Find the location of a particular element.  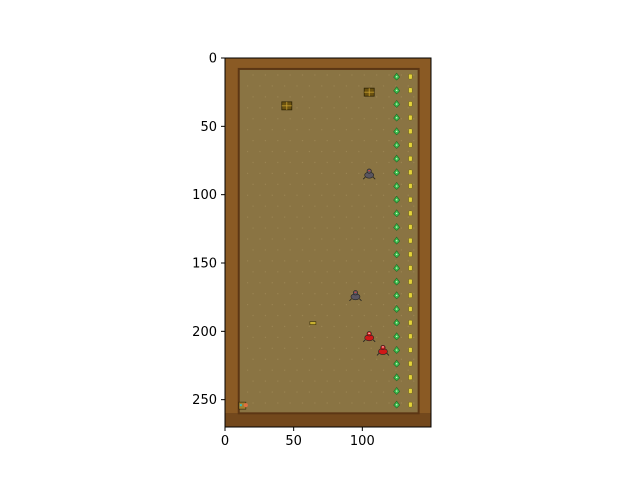

x-tick-label: 100 is located at coordinates (362, 441).